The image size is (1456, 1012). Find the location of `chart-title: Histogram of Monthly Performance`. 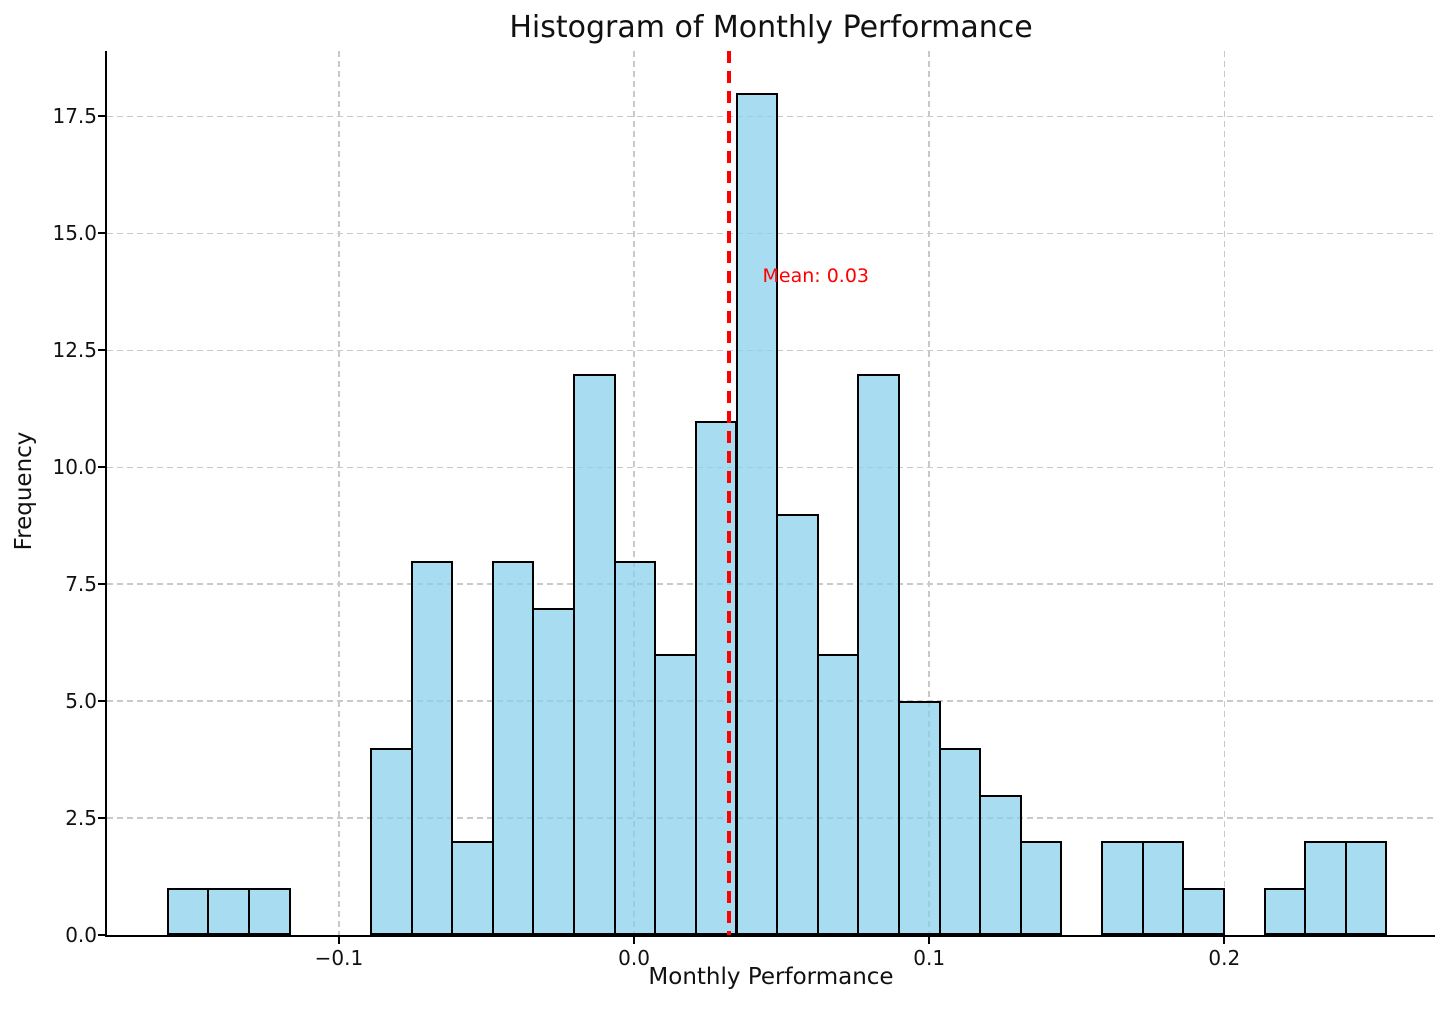

chart-title: Histogram of Monthly Performance is located at coordinates (771, 27).